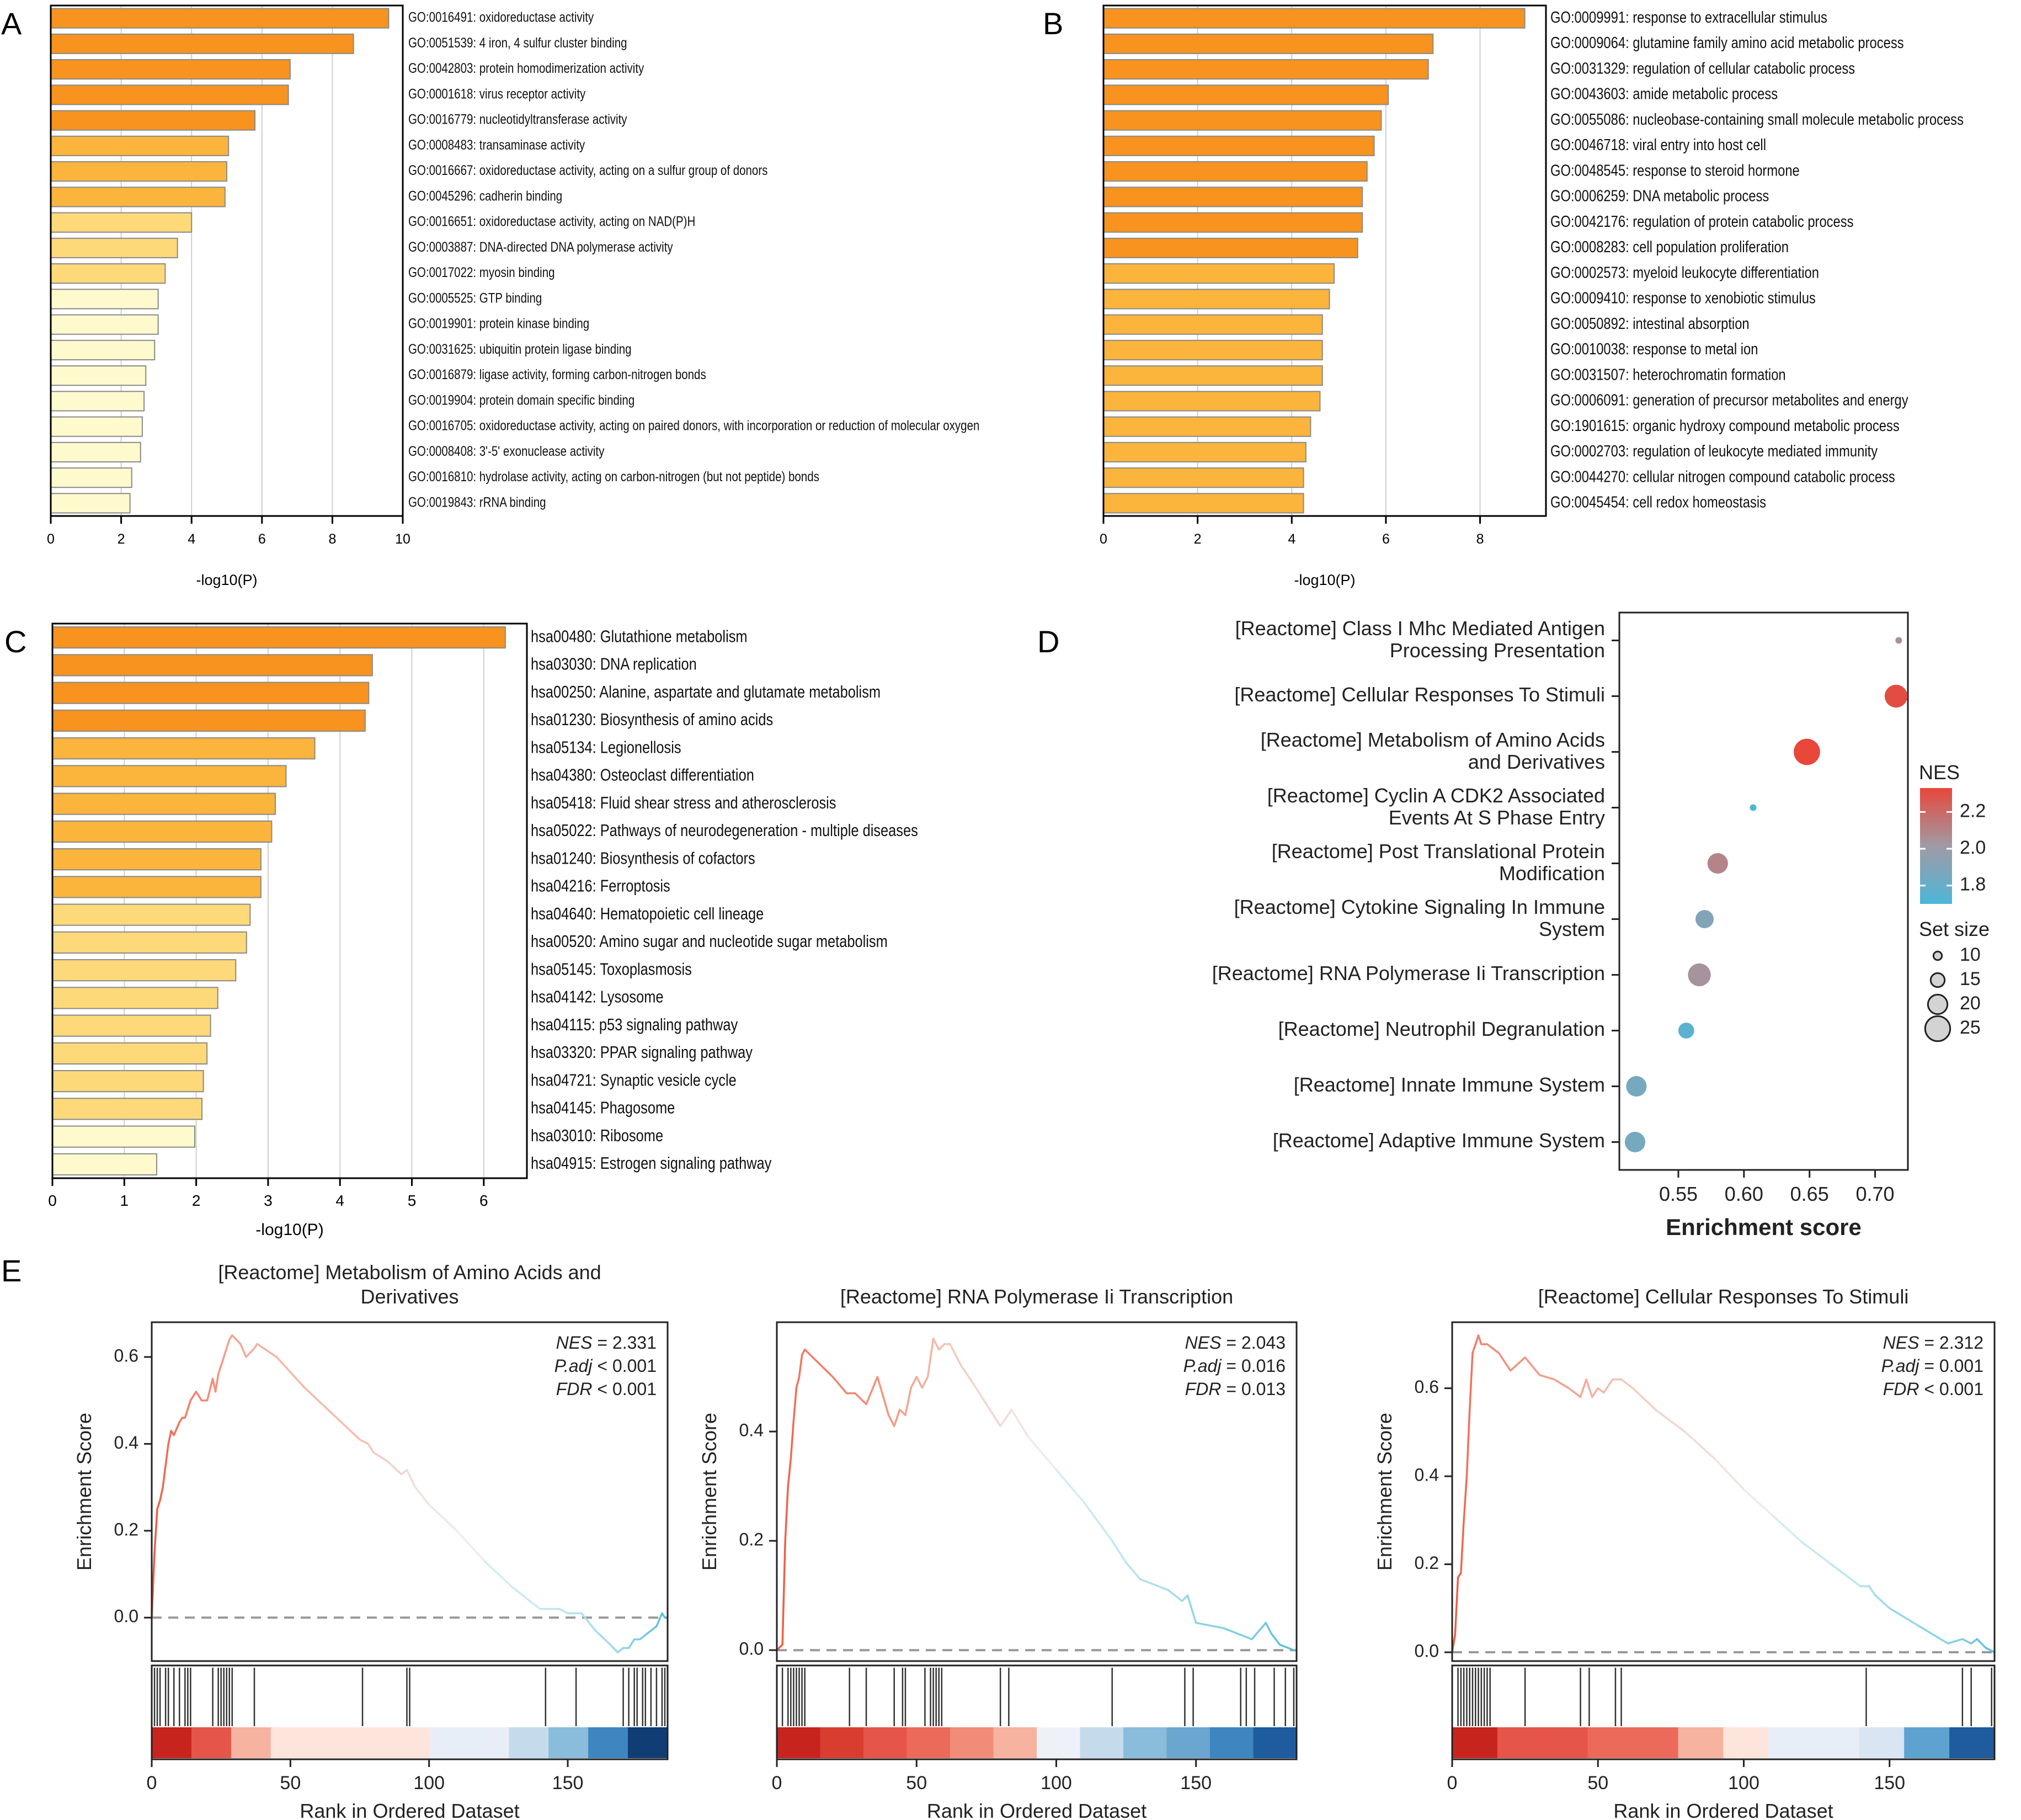 This screenshot has height=1820, width=2021. Describe the element at coordinates (1876, 1194) in the screenshot. I see `x-tick-label: 0.70` at that location.